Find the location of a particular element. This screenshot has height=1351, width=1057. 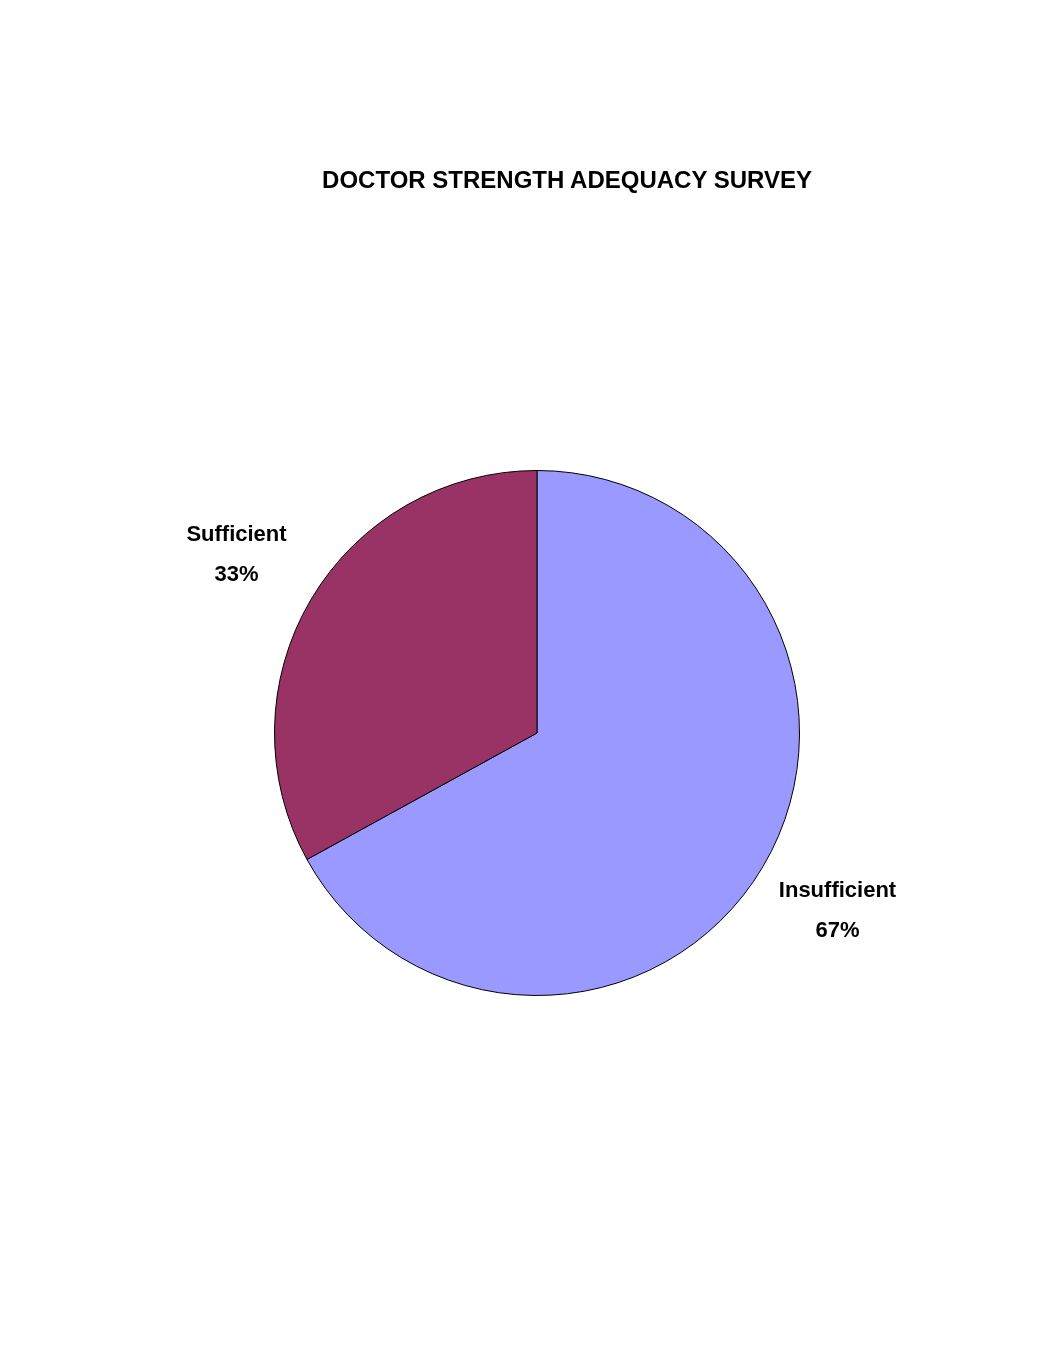

data-label: 67% is located at coordinates (837, 929).